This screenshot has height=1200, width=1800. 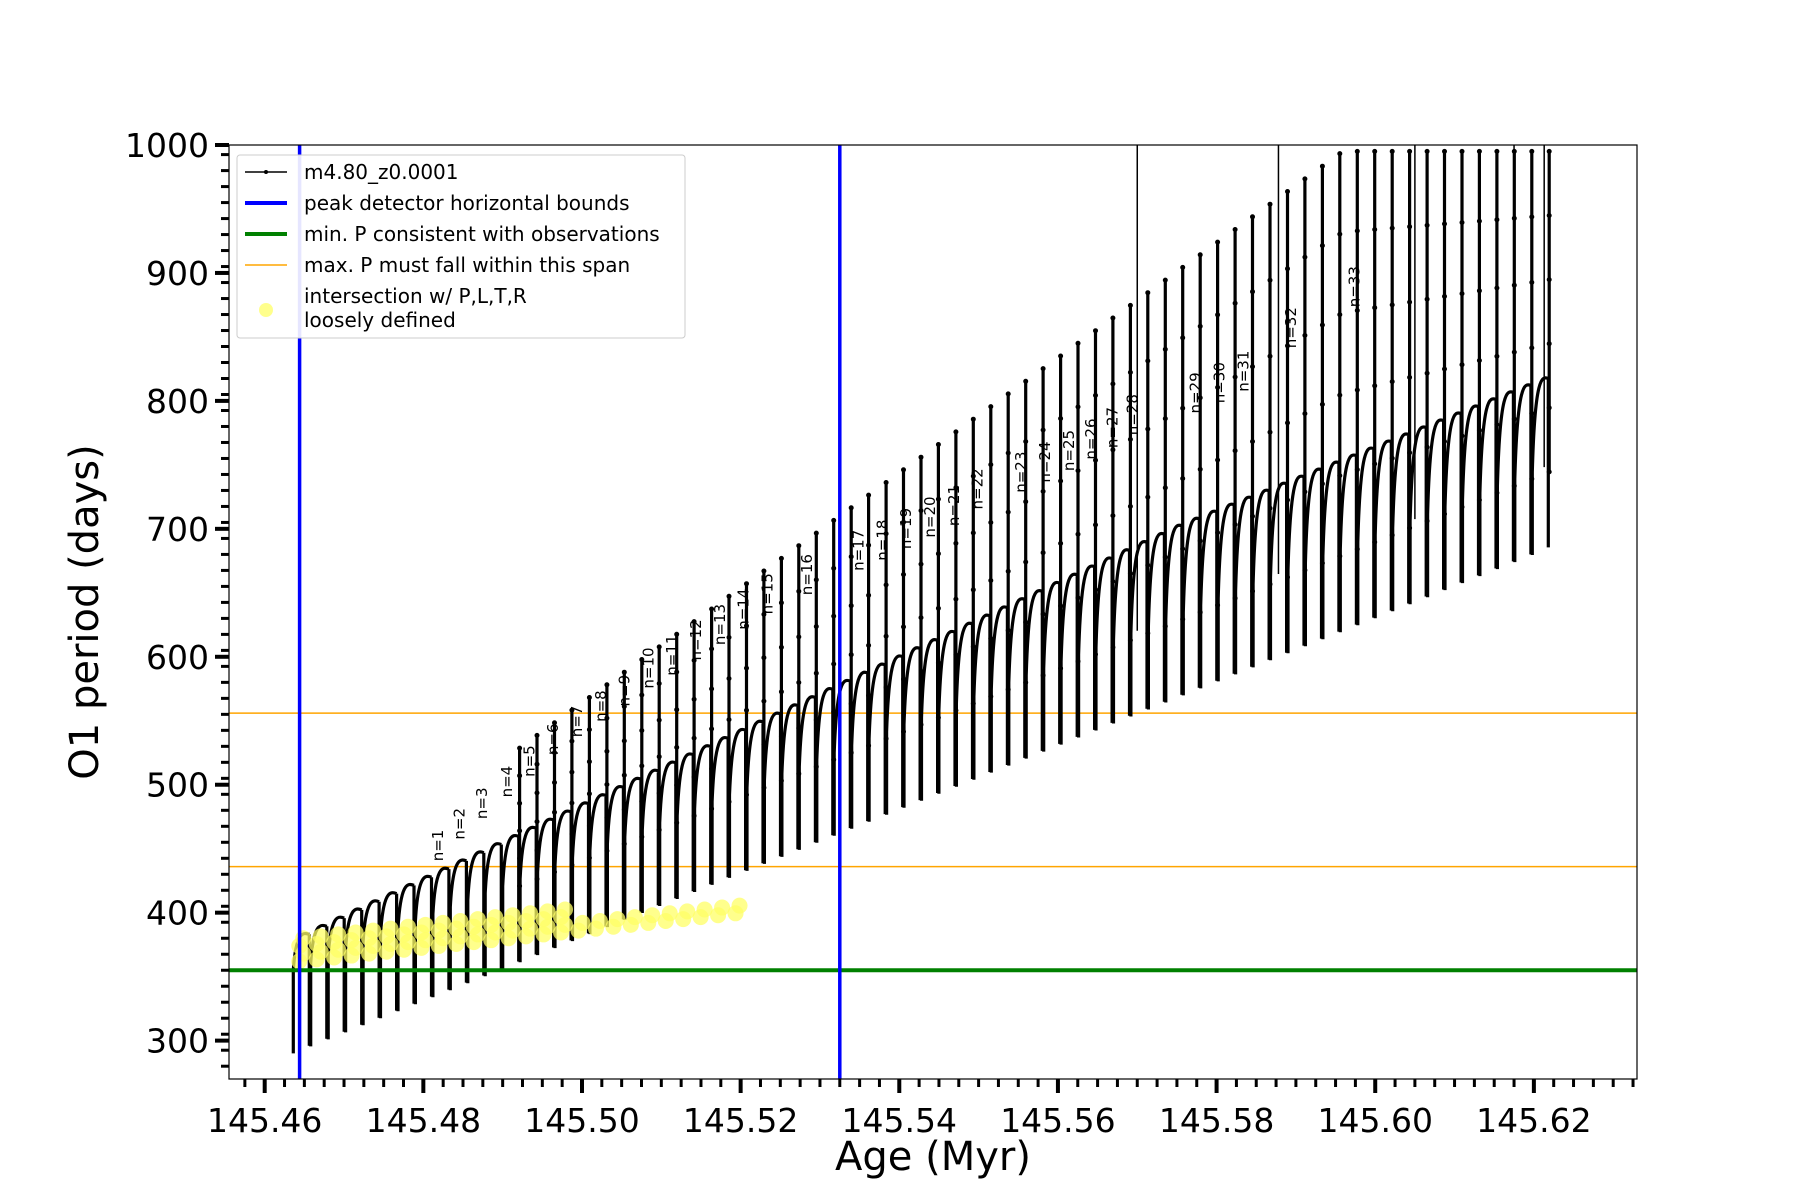 What do you see at coordinates (177, 401) in the screenshot?
I see `y-tick-label: 800` at bounding box center [177, 401].